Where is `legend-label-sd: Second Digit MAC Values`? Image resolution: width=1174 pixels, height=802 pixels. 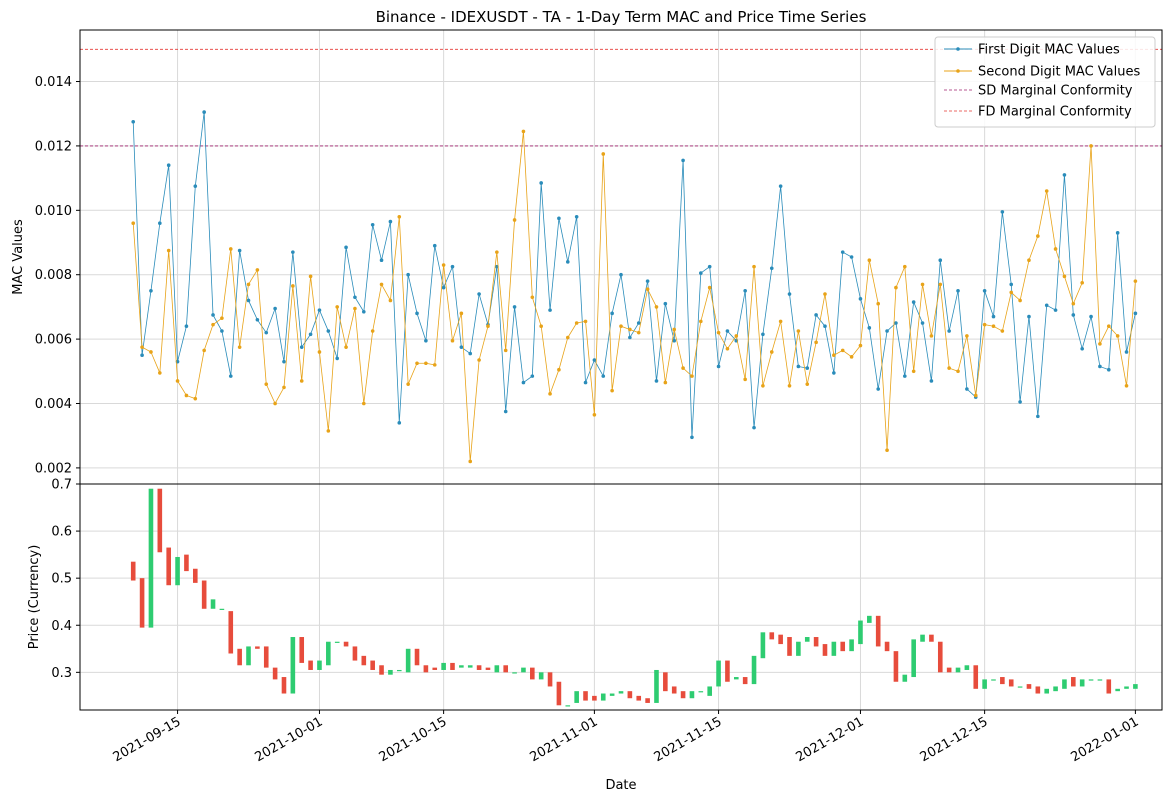 legend-label-sd: Second Digit MAC Values is located at coordinates (1059, 72).